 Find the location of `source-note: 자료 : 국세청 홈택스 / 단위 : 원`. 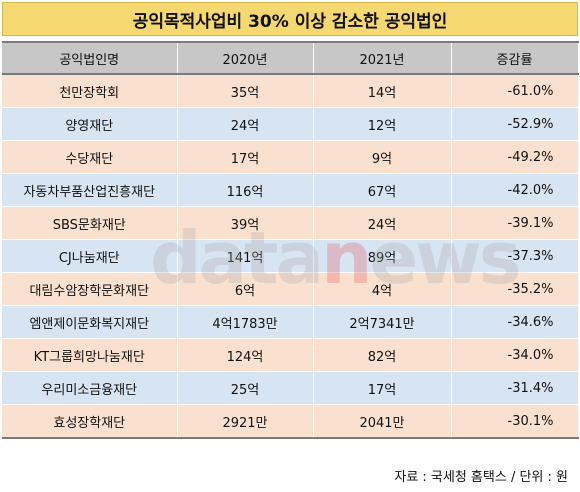

source-note: 자료 : 국세청 홈택스 / 단위 : 원 is located at coordinates (481, 477).